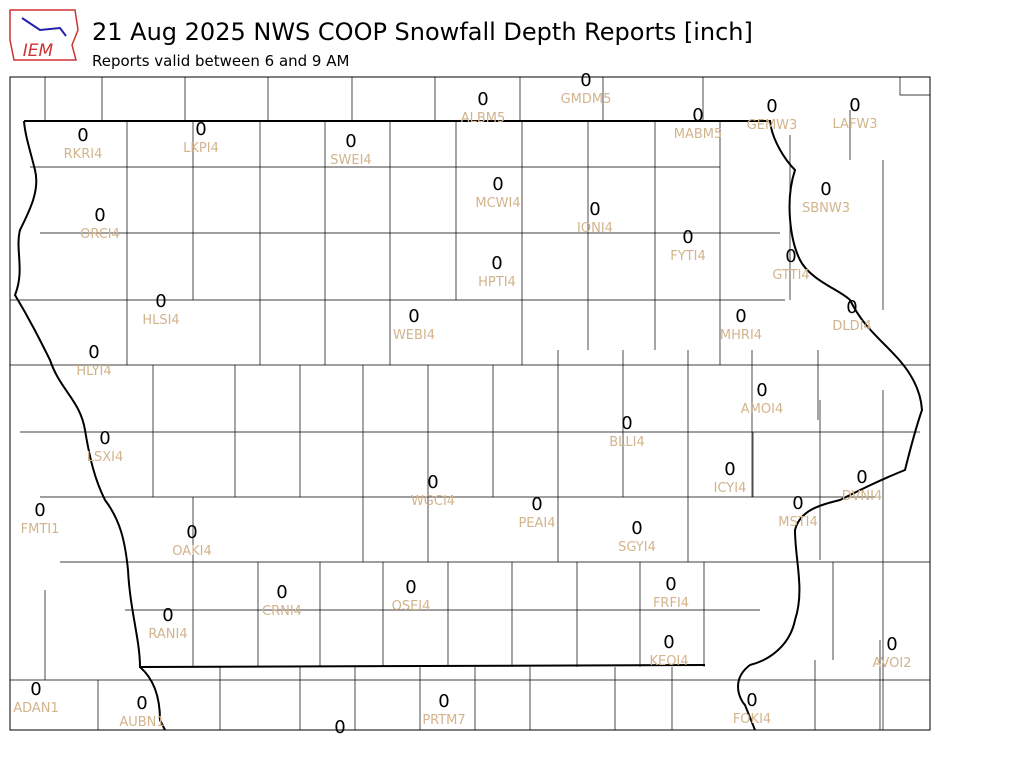  What do you see at coordinates (826, 208) in the screenshot?
I see `station-id: SBNW3` at bounding box center [826, 208].